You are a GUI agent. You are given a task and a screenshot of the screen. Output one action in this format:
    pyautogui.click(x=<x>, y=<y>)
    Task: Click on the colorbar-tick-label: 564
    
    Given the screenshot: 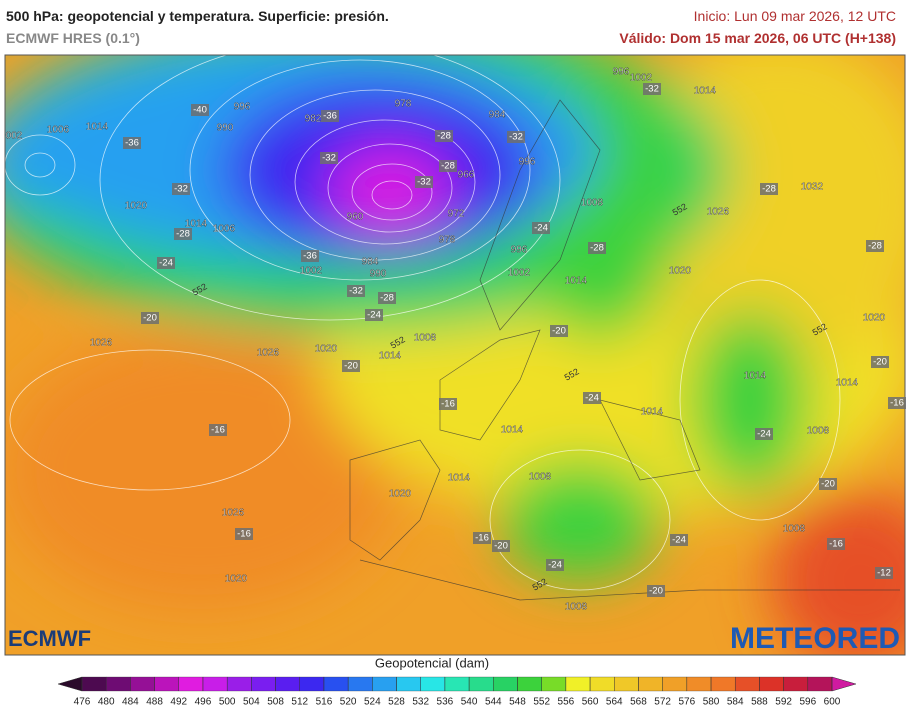 What is the action you would take?
    pyautogui.click(x=614, y=702)
    